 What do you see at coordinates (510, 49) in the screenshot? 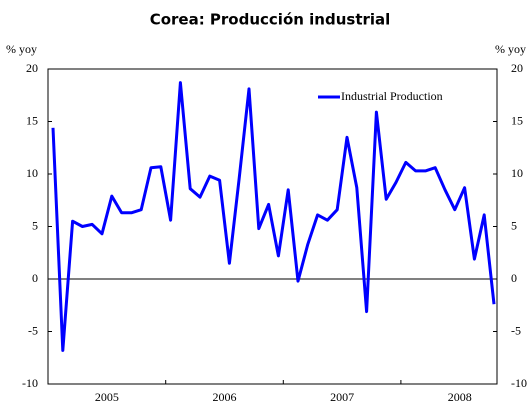
I see `y2-axis-label: % yoy` at bounding box center [510, 49].